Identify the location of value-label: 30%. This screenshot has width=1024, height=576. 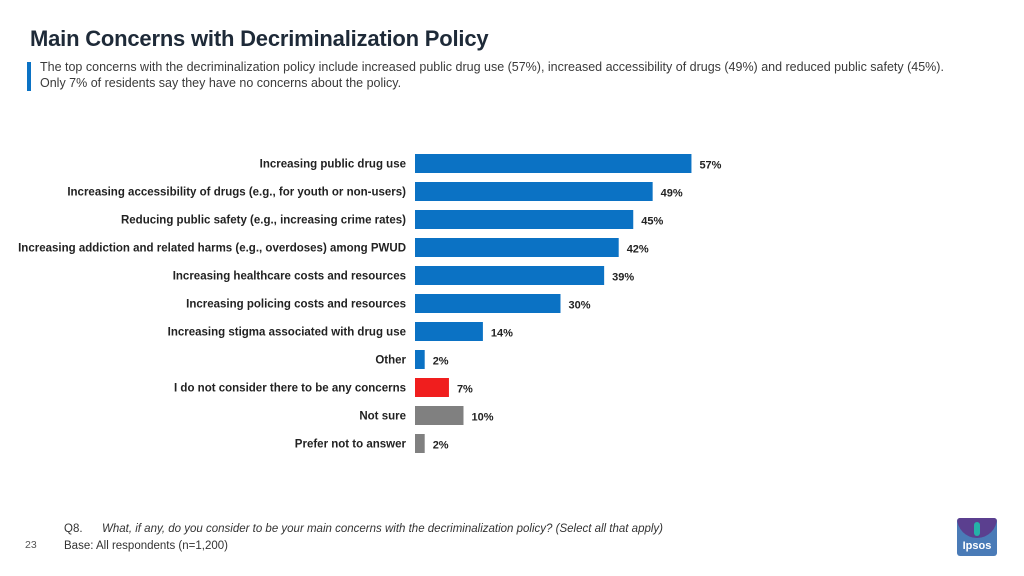
(580, 306).